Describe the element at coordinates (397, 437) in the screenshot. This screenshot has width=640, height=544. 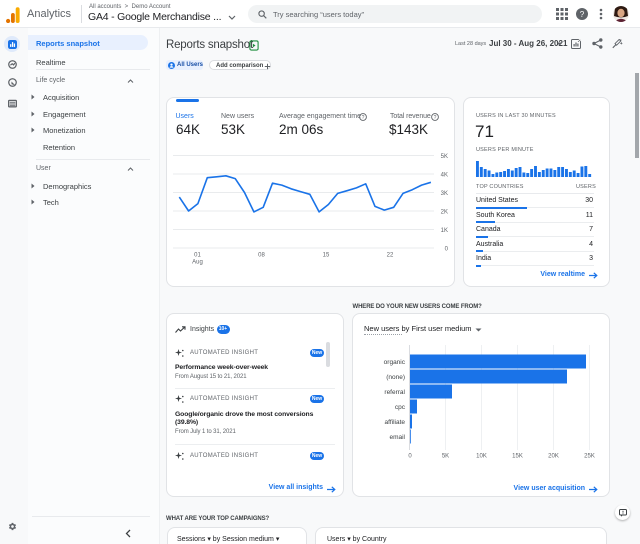
I see `svg-text: email` at that location.